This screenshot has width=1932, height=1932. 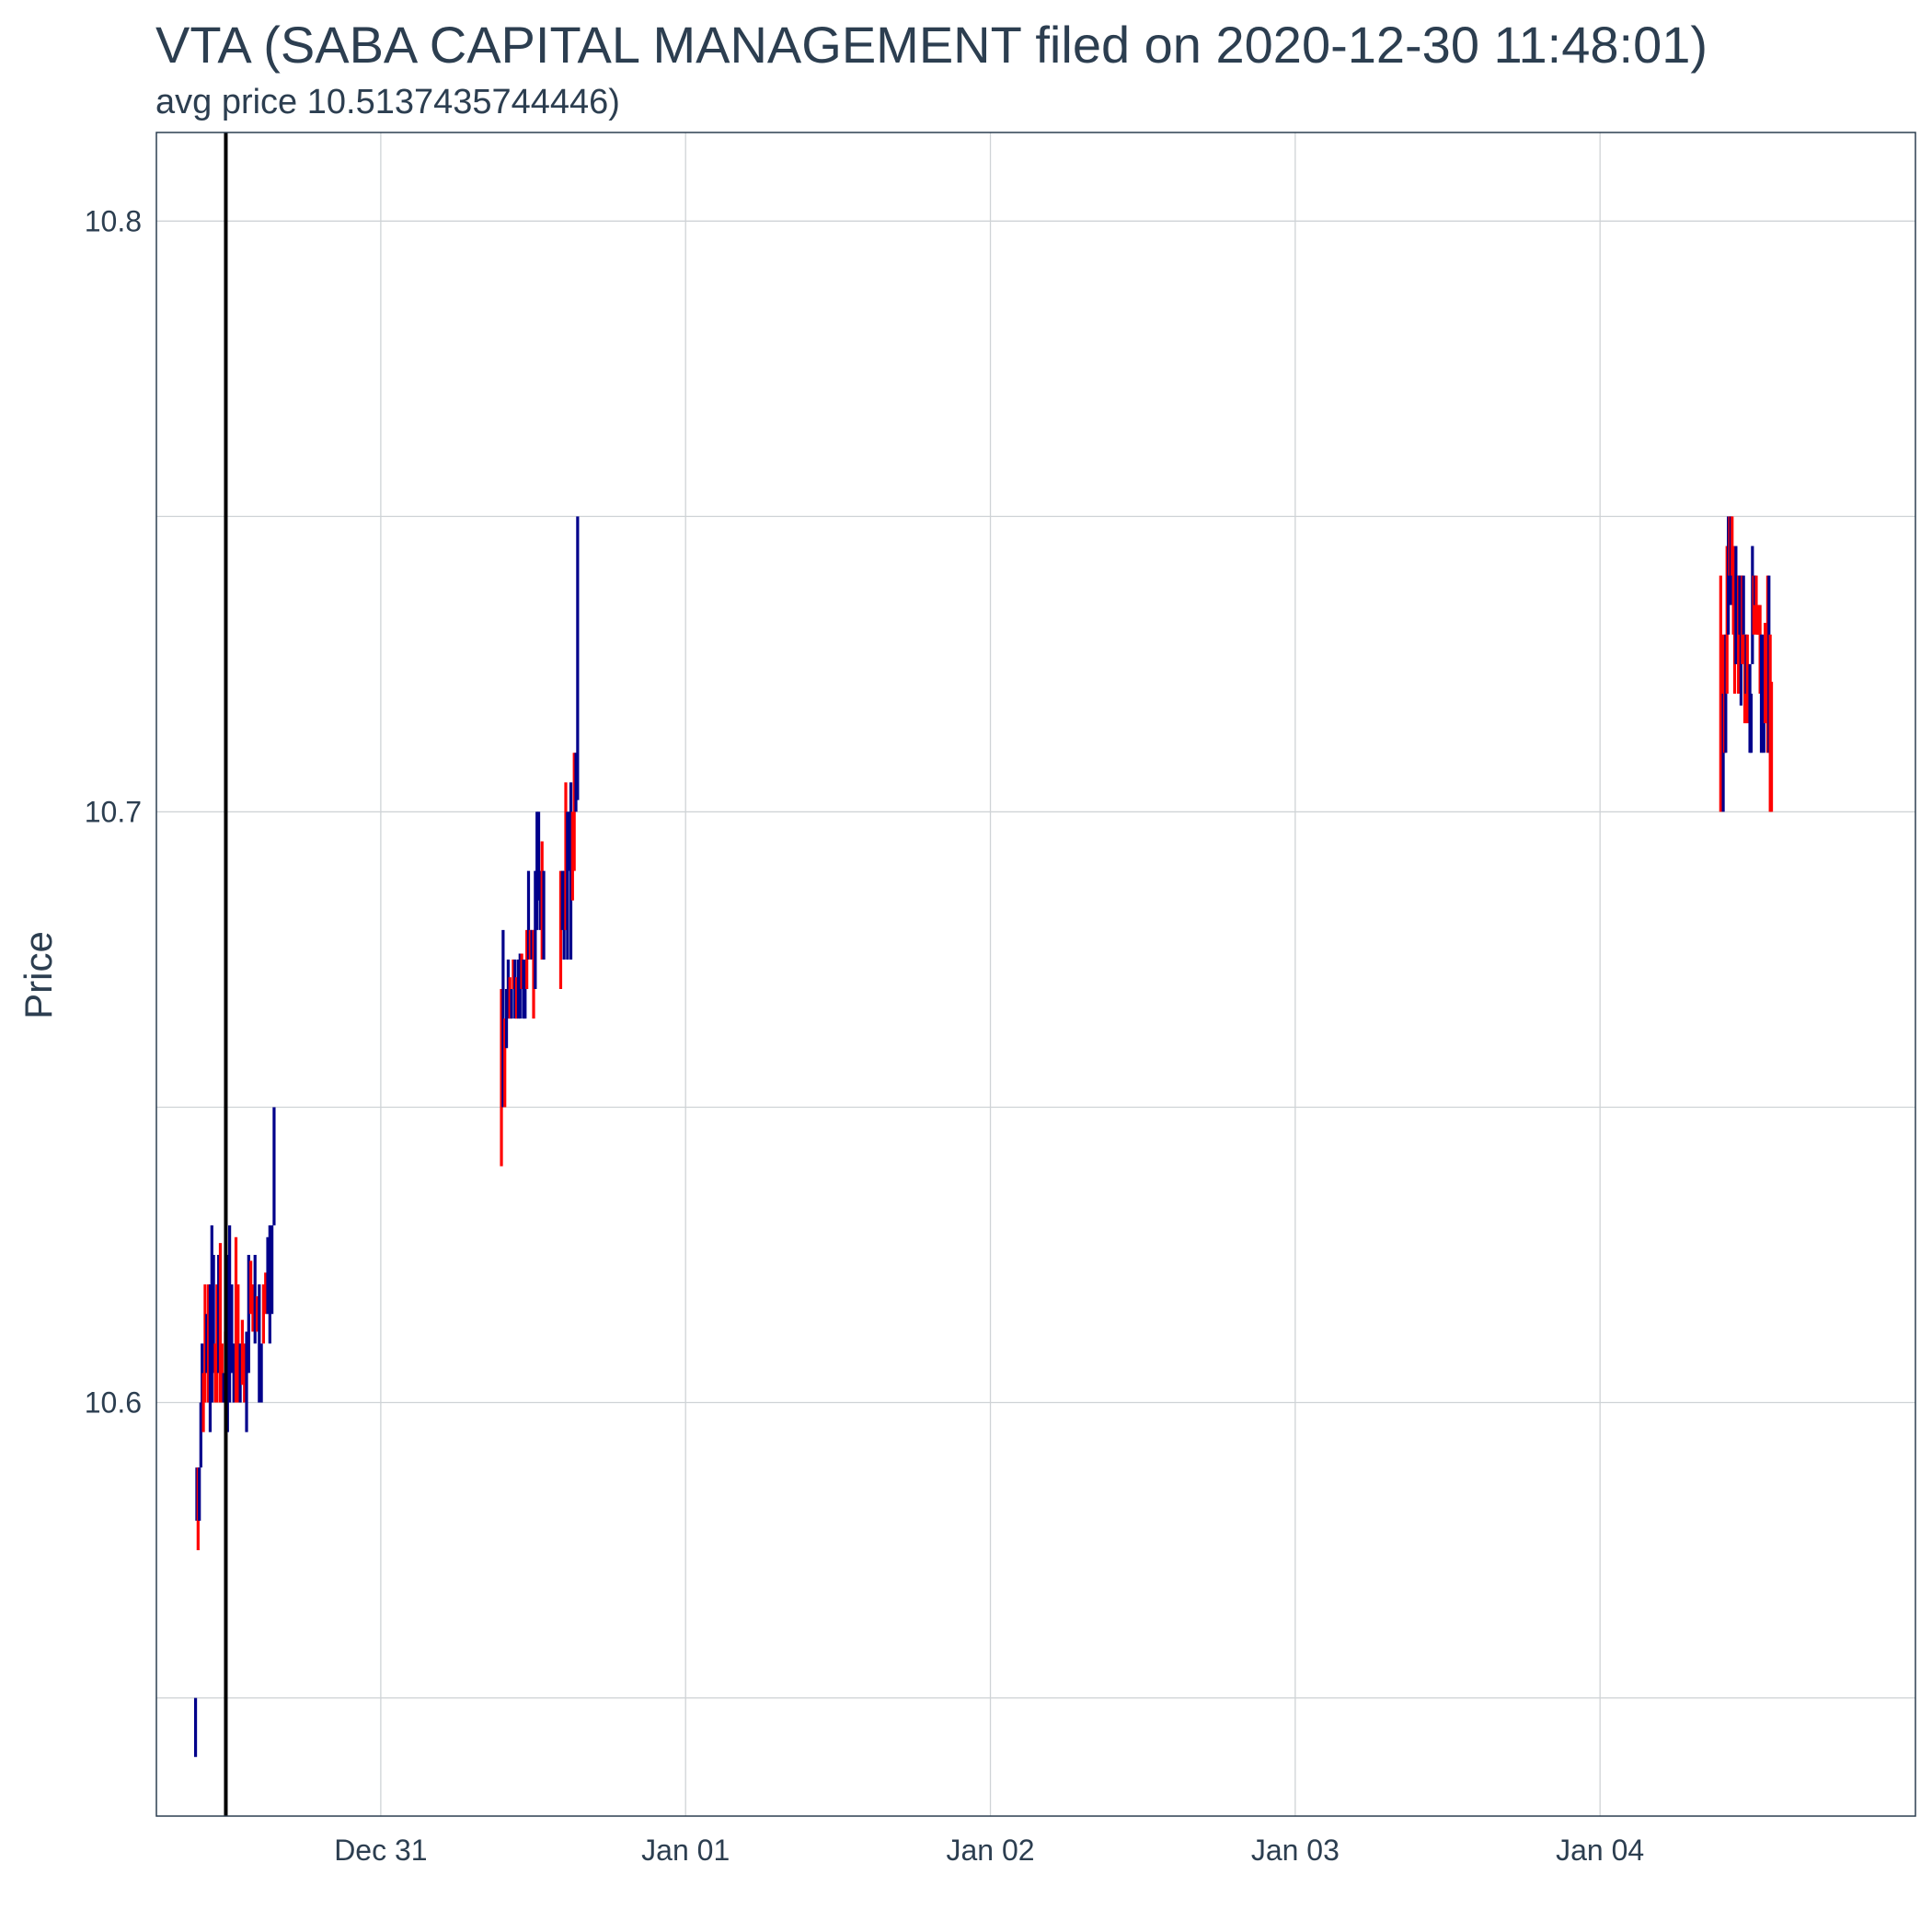 I want to click on y-axis-label: Price, so click(x=38, y=975).